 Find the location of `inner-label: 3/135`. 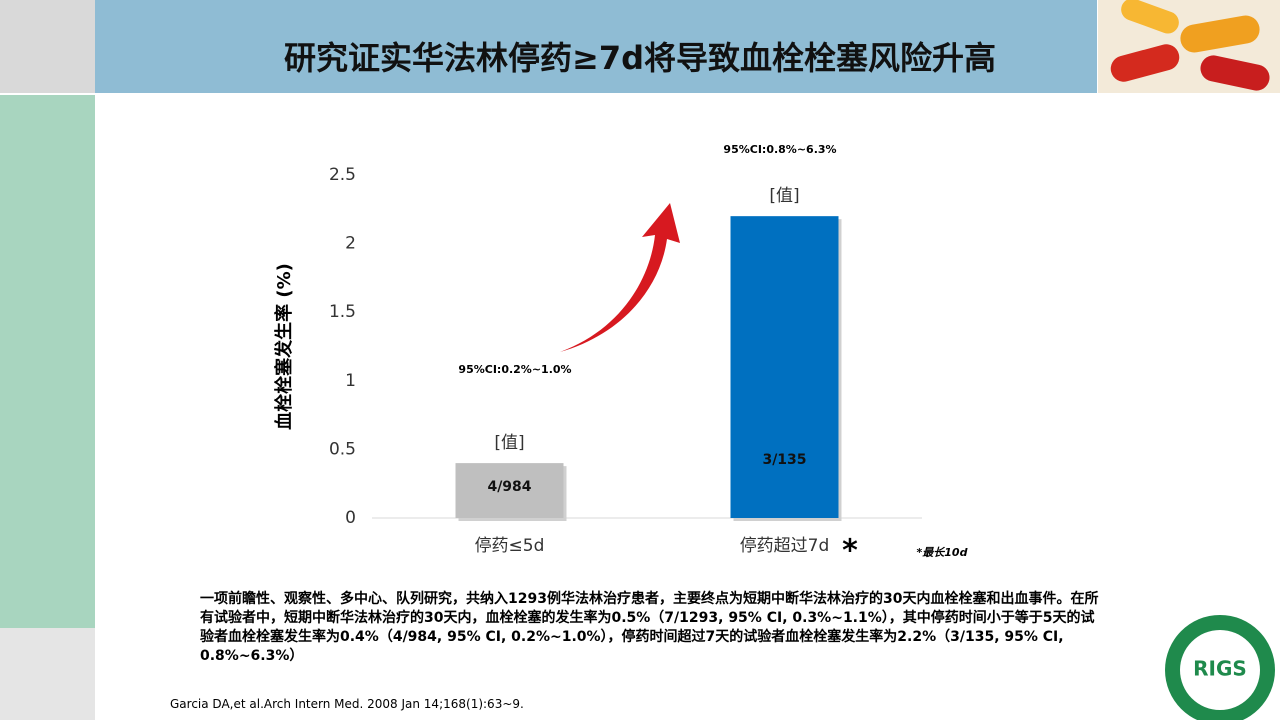

inner-label: 3/135 is located at coordinates (784, 460).